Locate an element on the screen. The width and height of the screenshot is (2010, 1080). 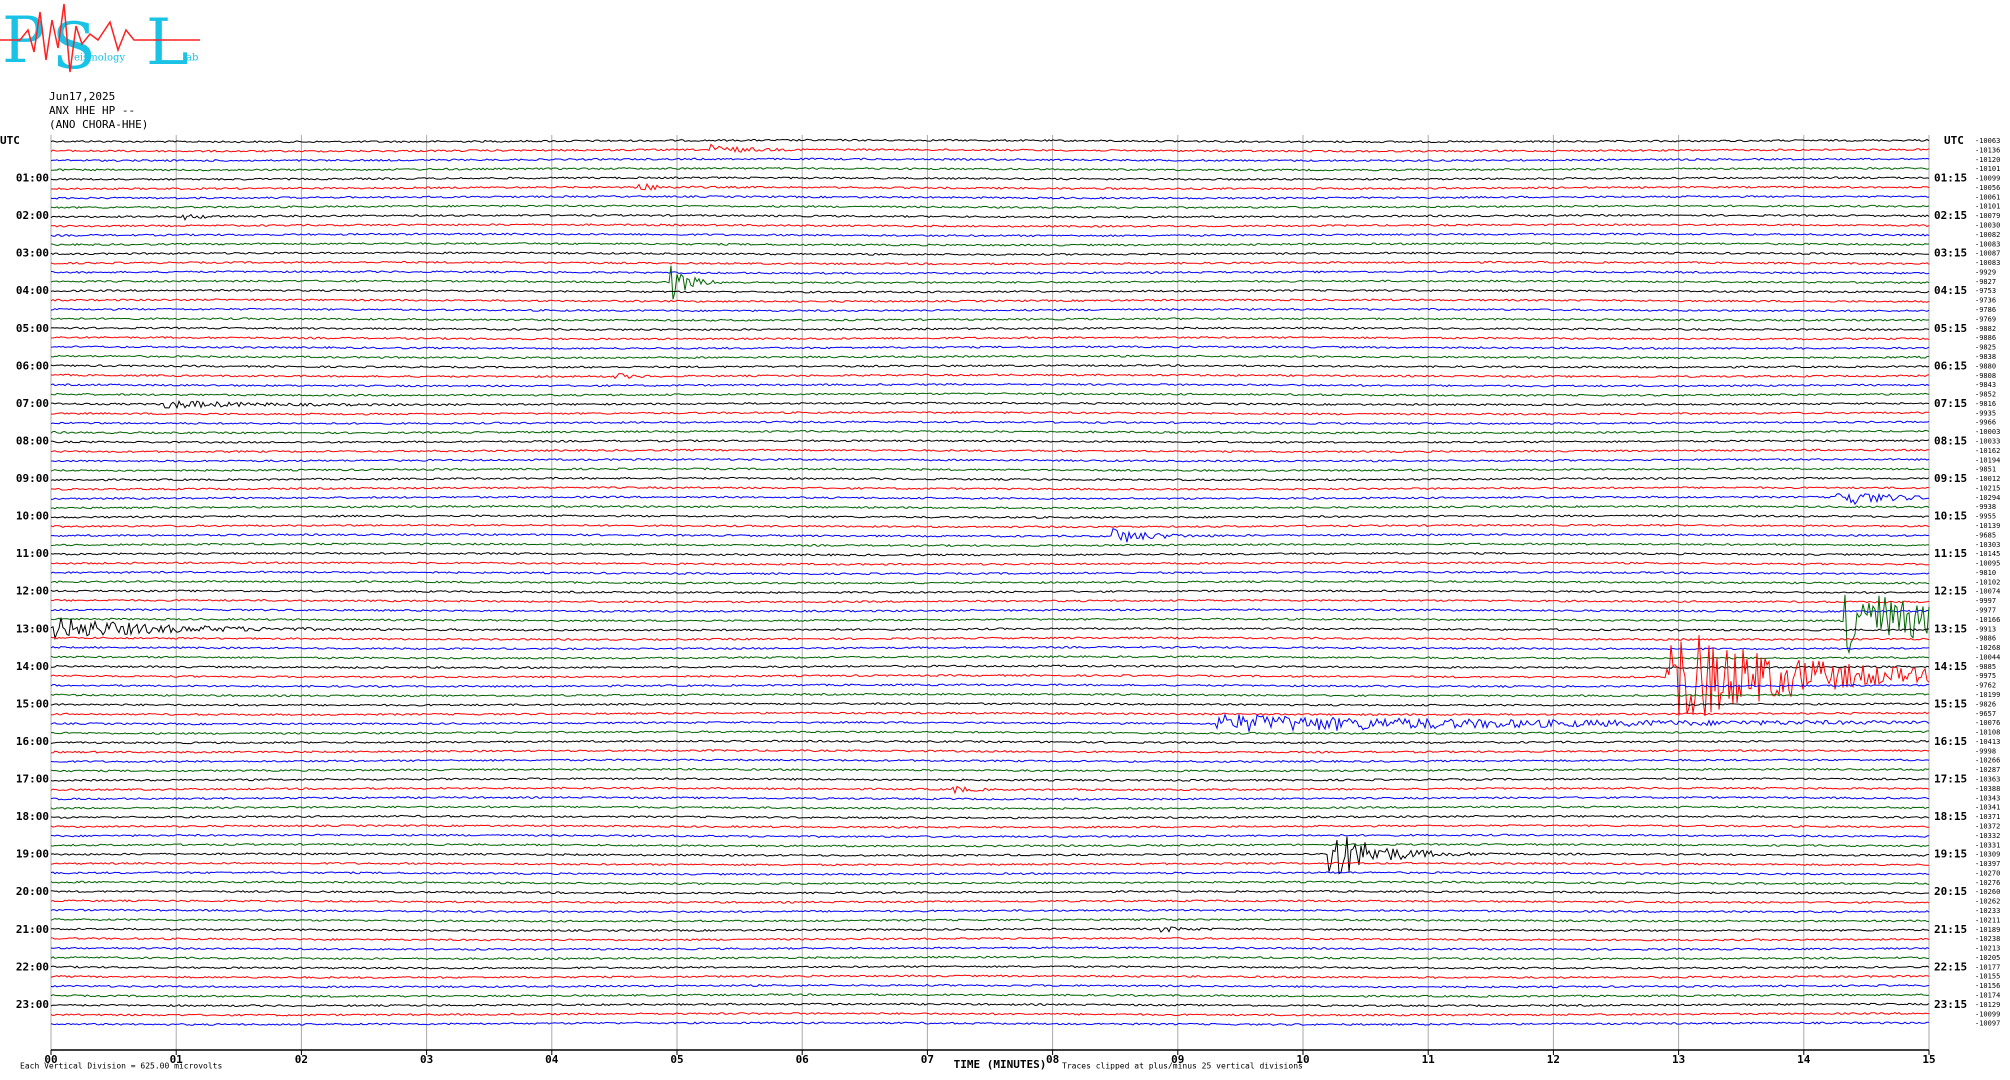
trace-offset: -10156 is located at coordinates (1987, 986).